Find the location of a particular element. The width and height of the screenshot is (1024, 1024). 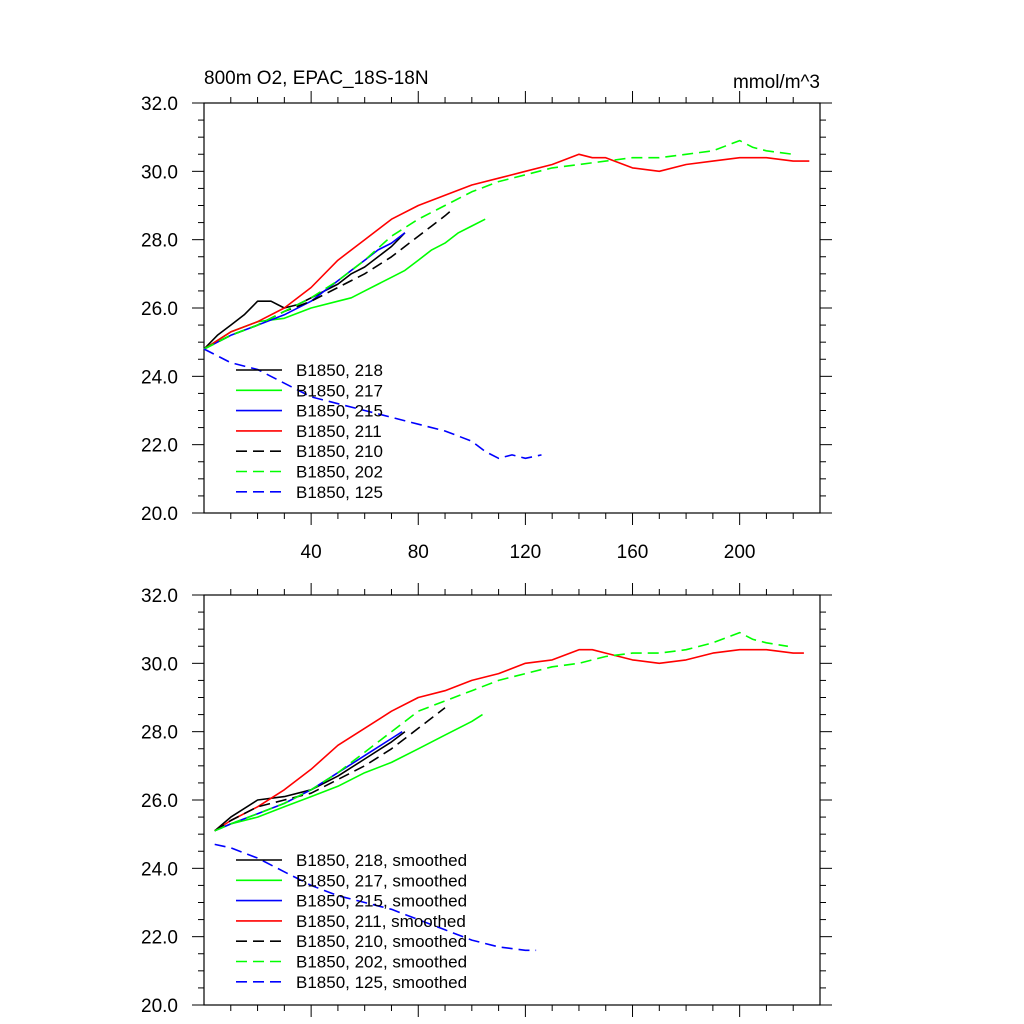

legend-label: B1850, 218 is located at coordinates (339, 370).